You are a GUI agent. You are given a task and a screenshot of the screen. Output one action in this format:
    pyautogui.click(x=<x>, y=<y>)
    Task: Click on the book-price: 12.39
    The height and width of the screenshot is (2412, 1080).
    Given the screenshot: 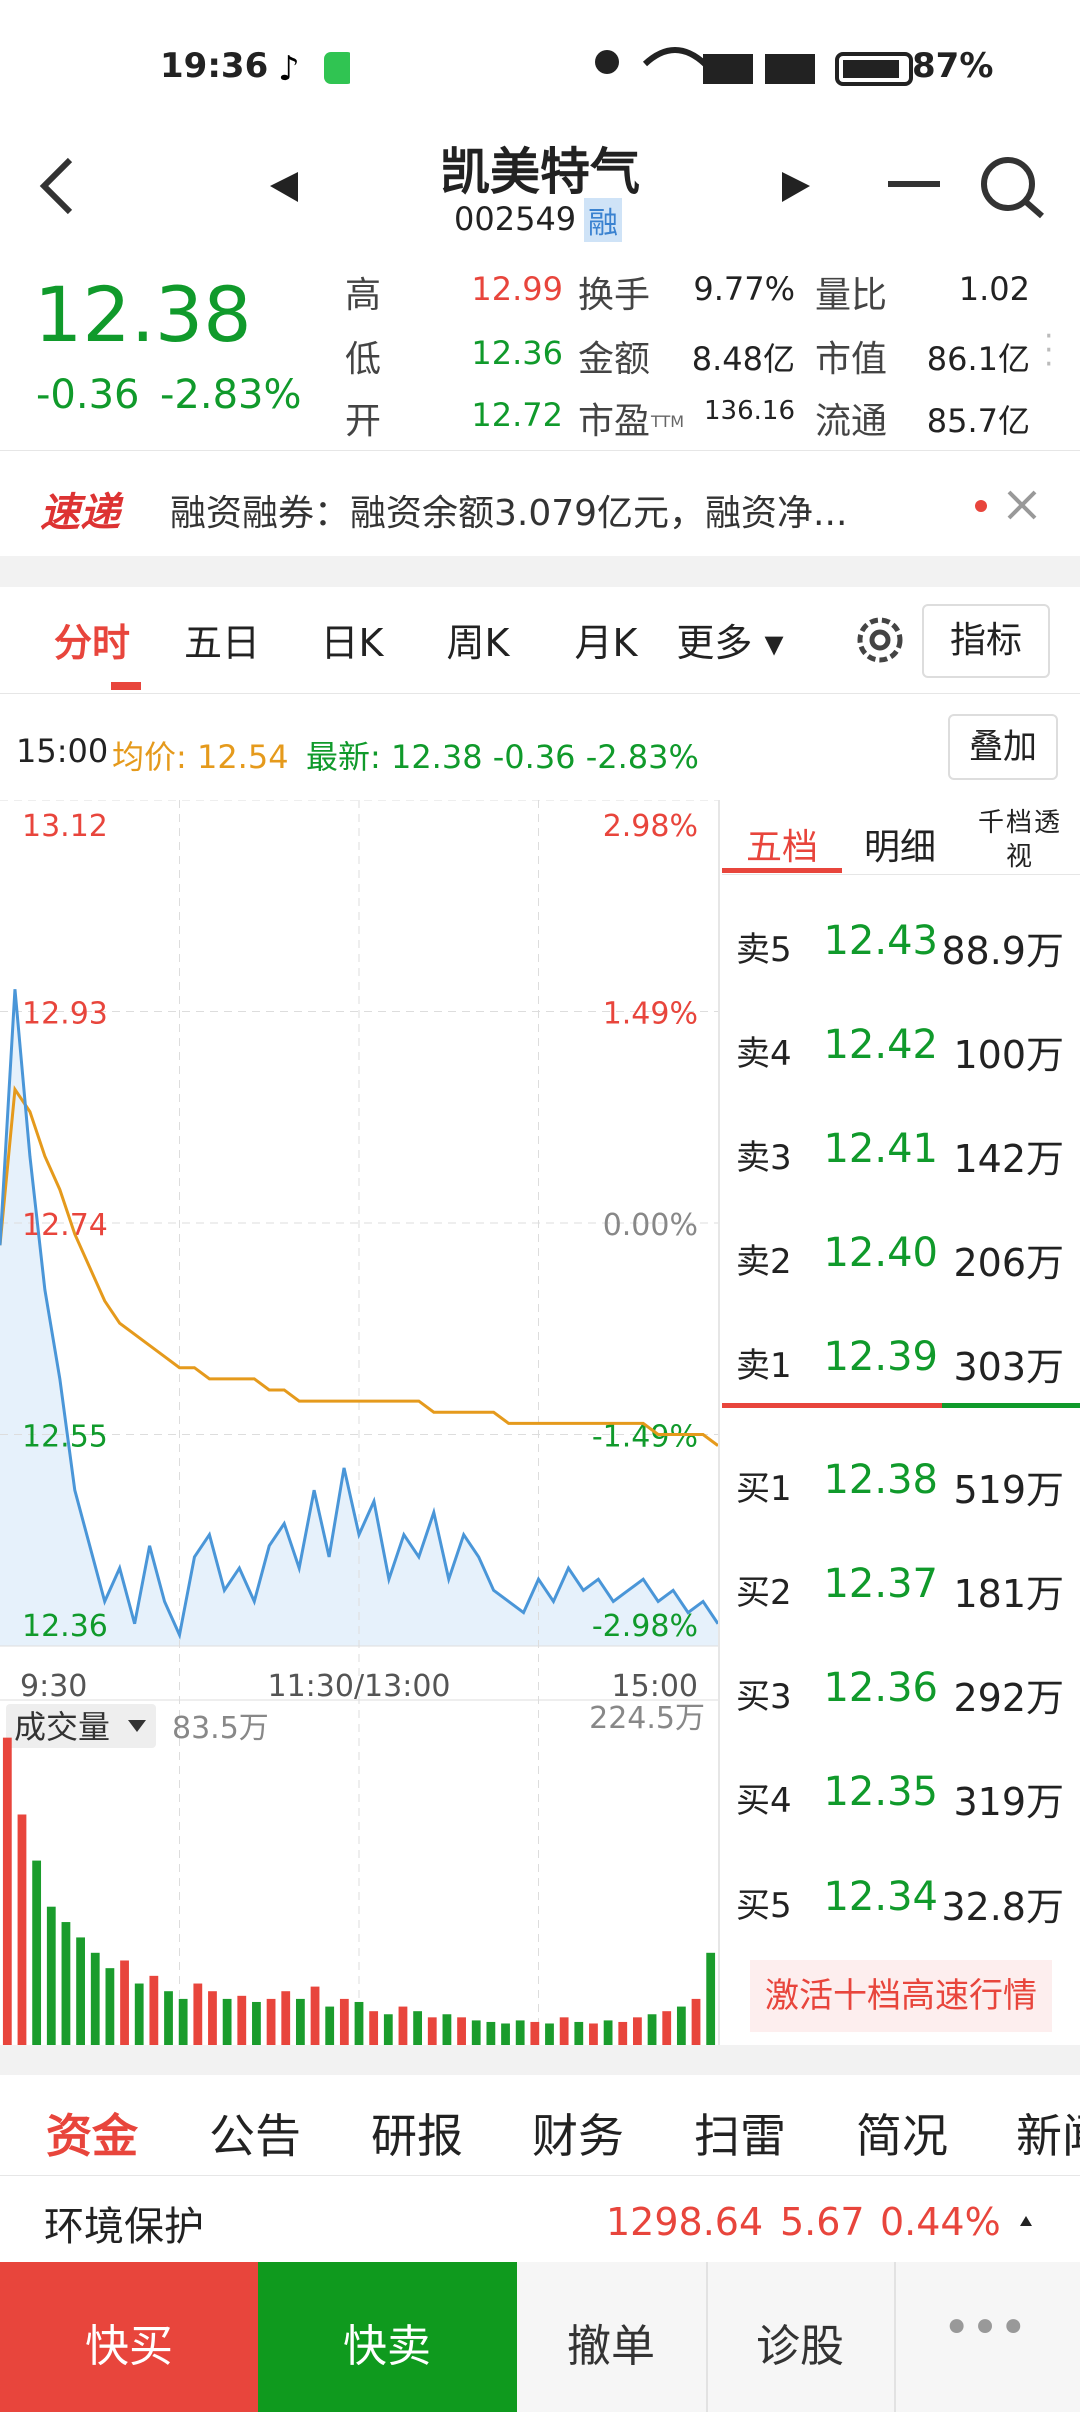 What is the action you would take?
    pyautogui.click(x=880, y=1357)
    